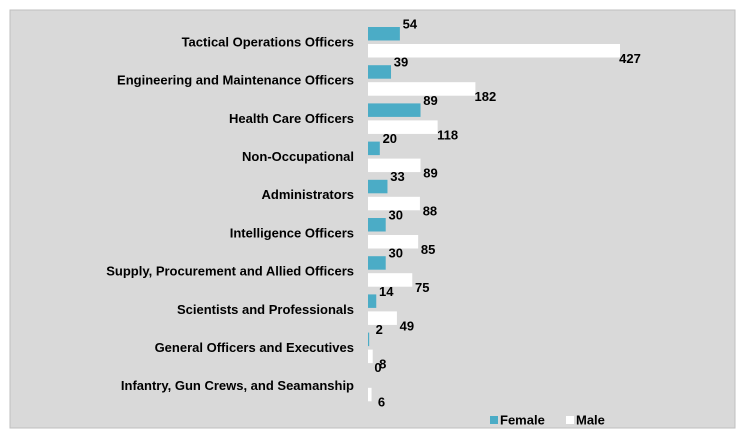  What do you see at coordinates (230, 271) in the screenshot?
I see `category-label: Supply, Procurement and Allied Officers` at bounding box center [230, 271].